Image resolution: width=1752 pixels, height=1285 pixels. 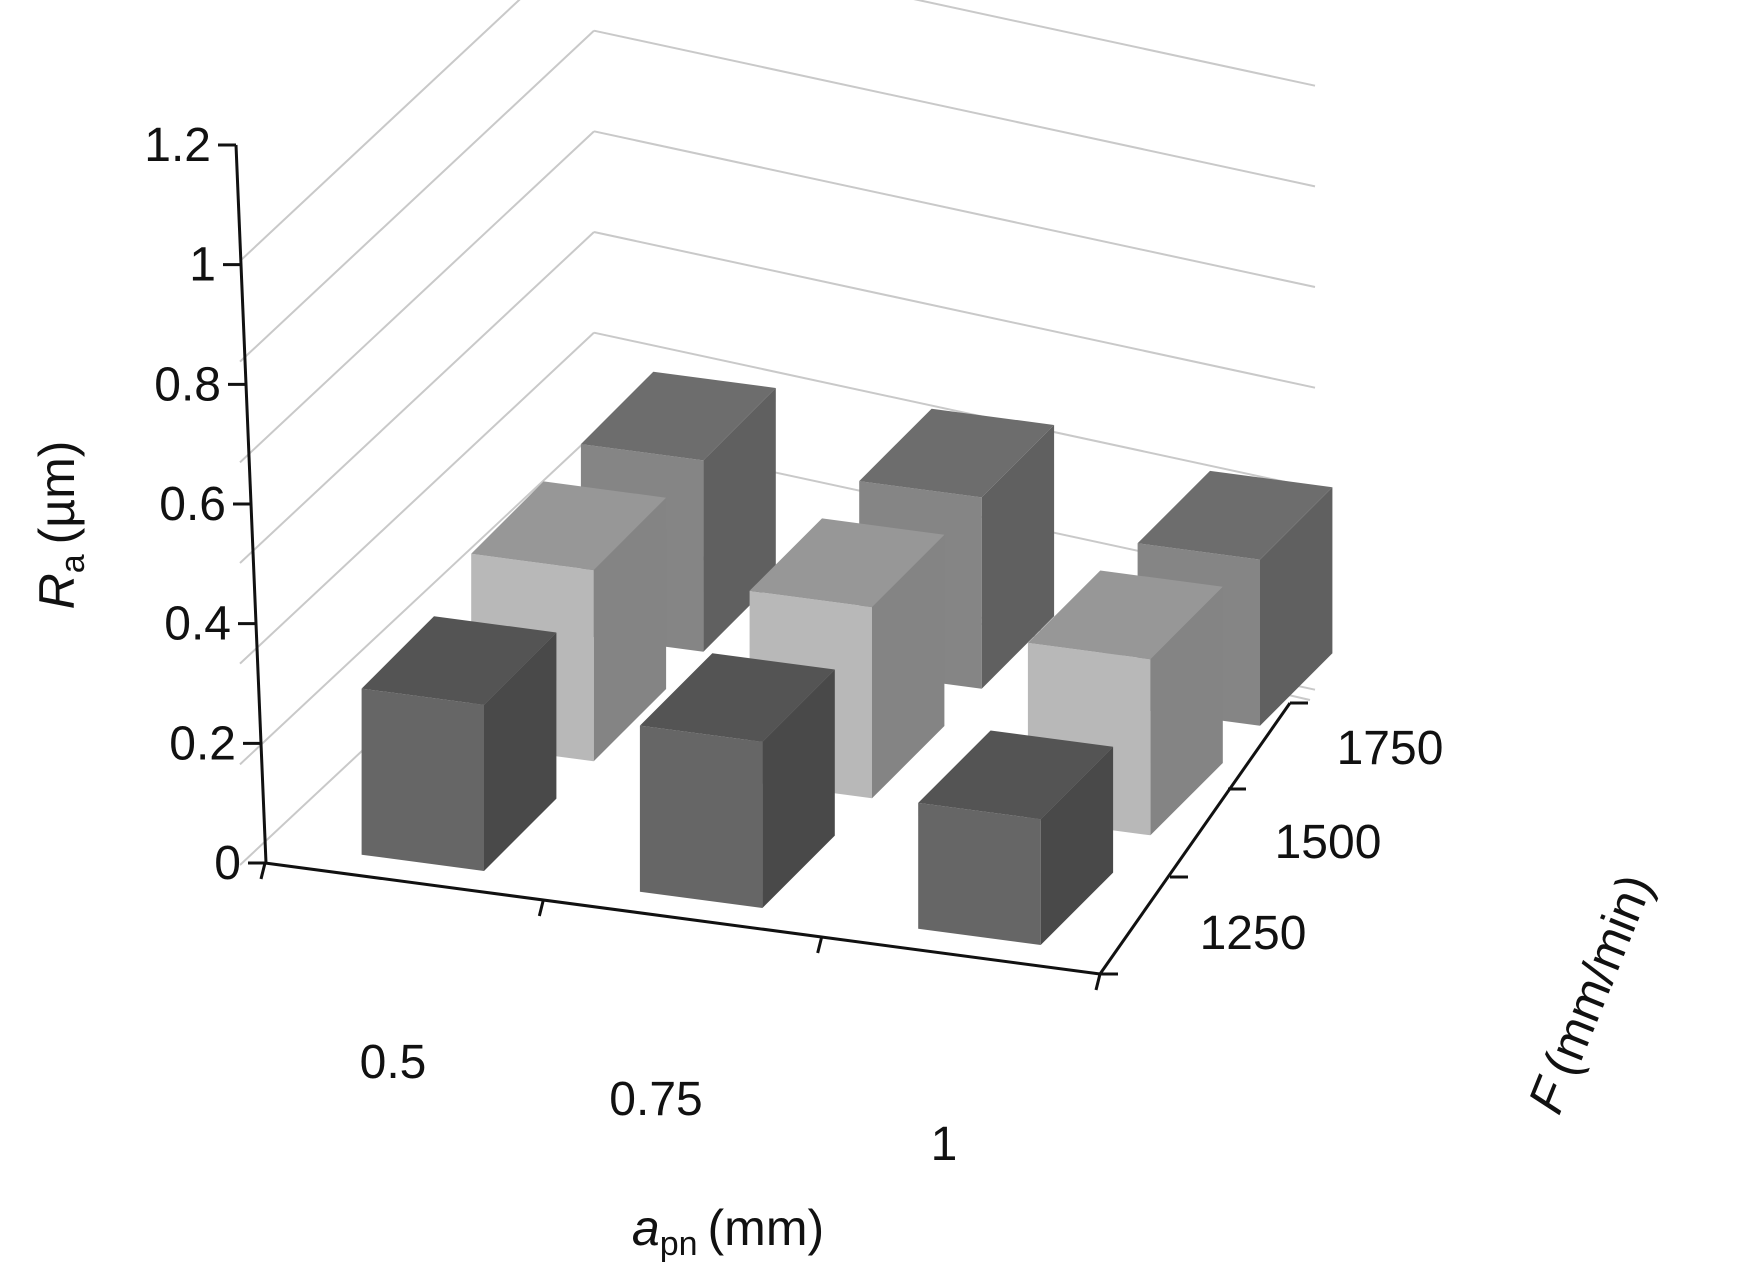 I want to click on y-tick-label: 0.8, so click(x=187, y=384).